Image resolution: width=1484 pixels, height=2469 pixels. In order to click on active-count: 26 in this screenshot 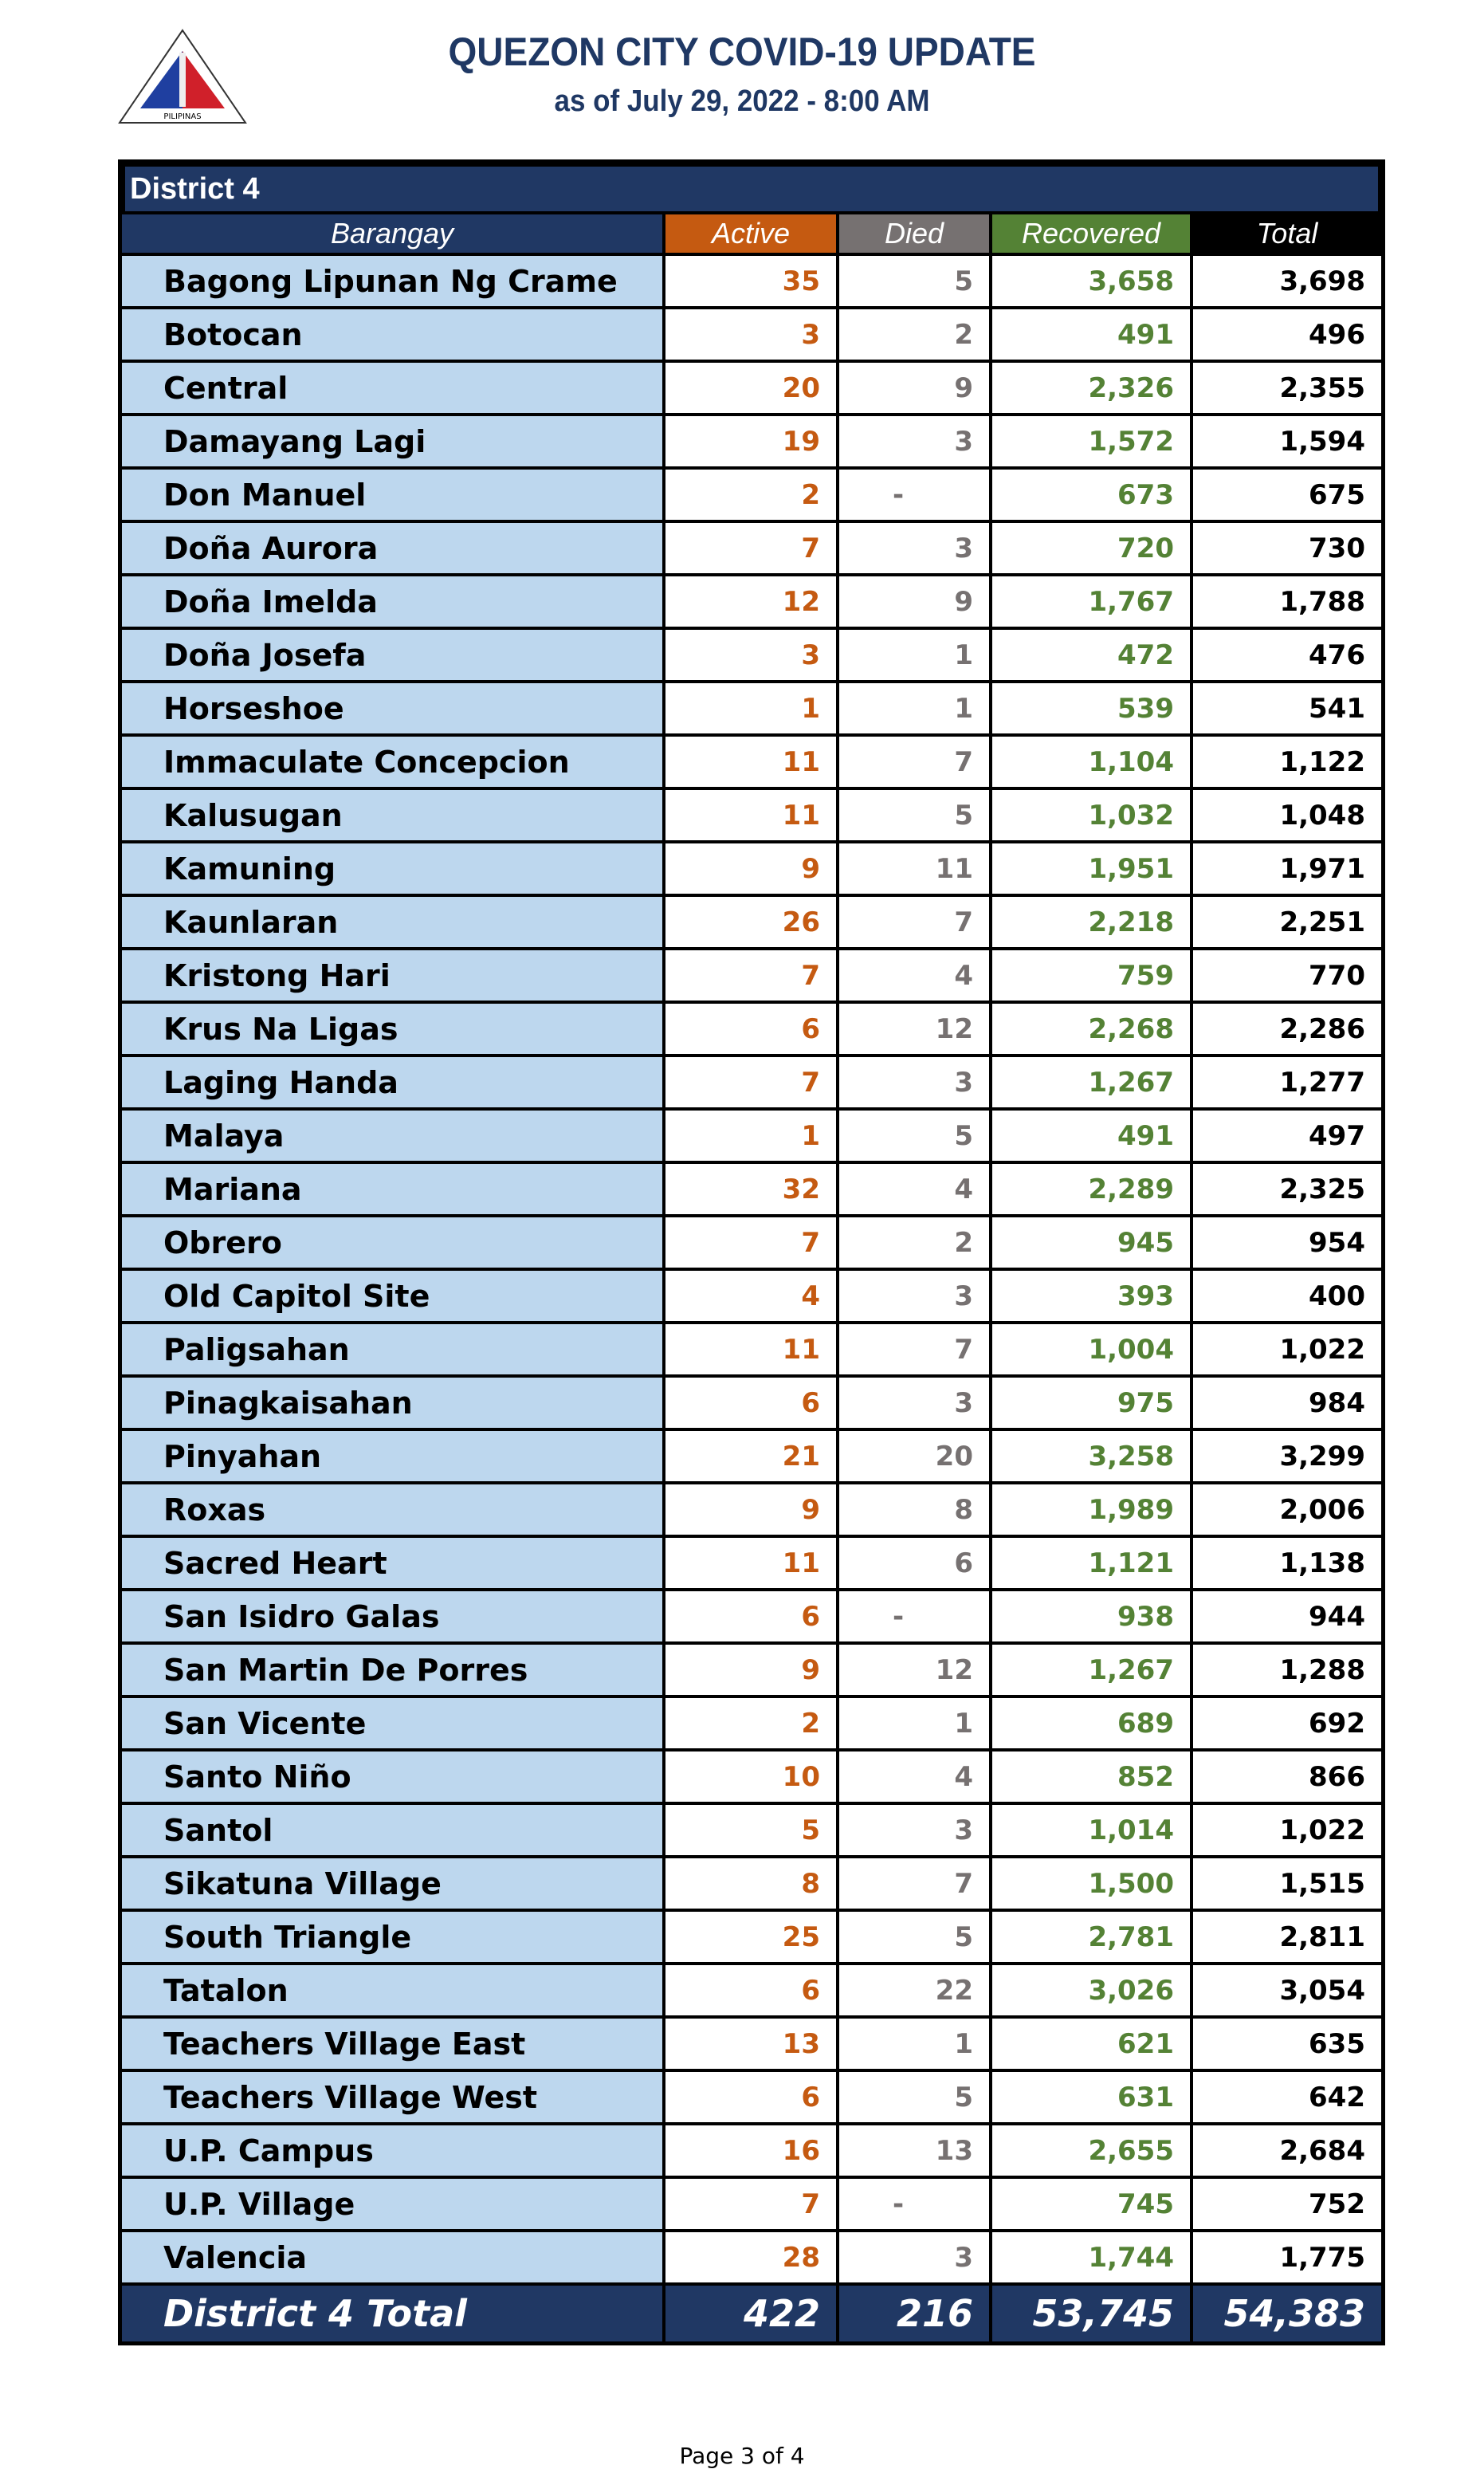, I will do `click(750, 922)`.